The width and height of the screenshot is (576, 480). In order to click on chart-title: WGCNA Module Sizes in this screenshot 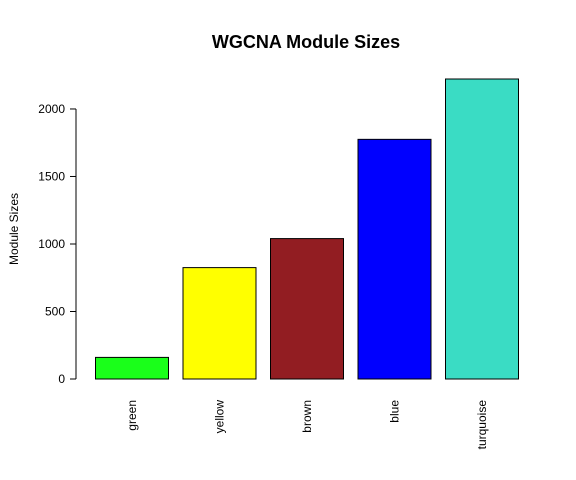, I will do `click(306, 42)`.